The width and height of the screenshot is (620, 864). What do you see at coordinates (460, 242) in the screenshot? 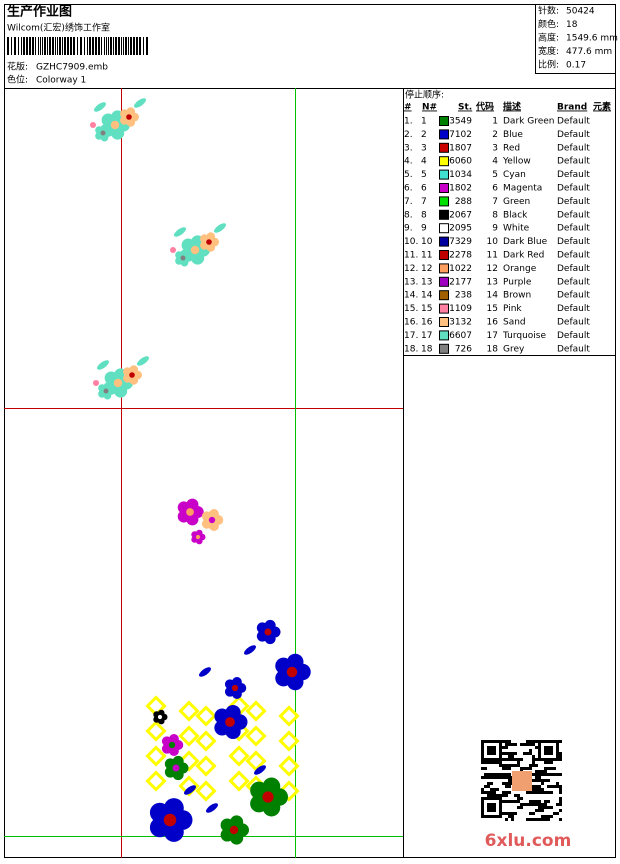
I see `stitches: 7329` at bounding box center [460, 242].